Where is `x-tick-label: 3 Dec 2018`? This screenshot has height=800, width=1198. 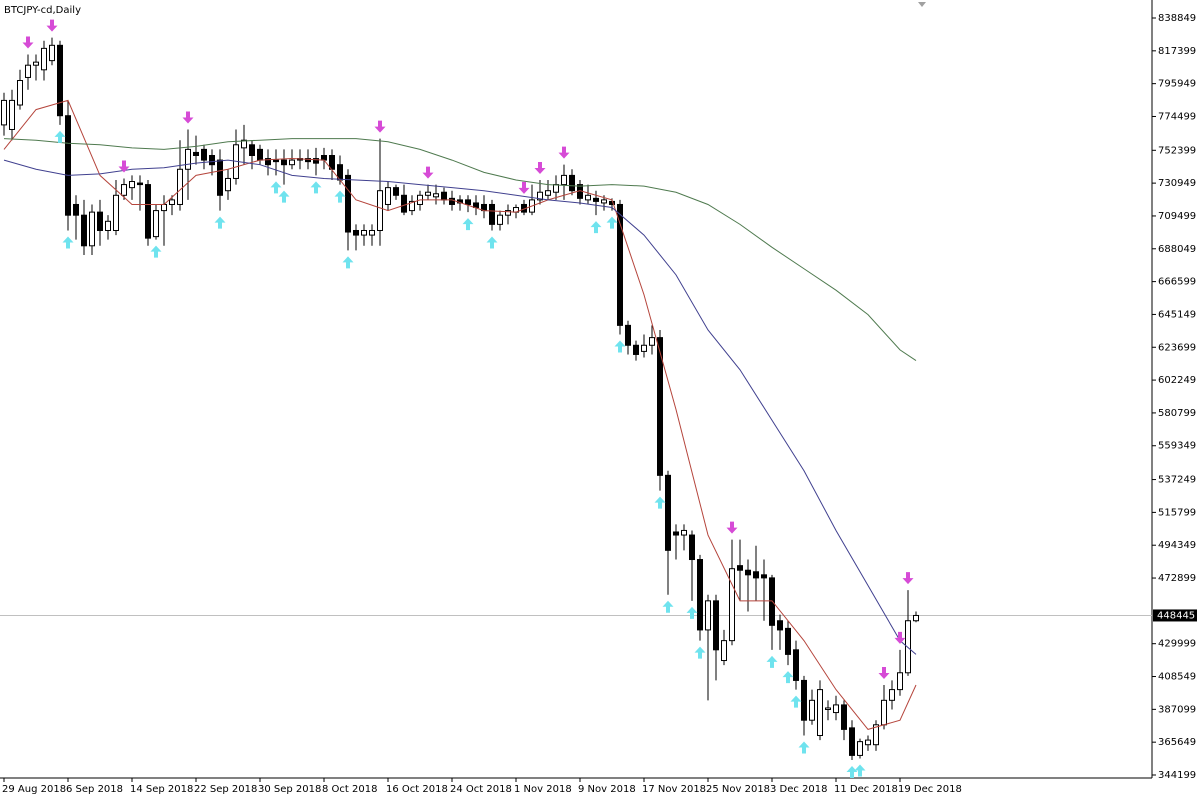
x-tick-label: 3 Dec 2018 is located at coordinates (799, 789).